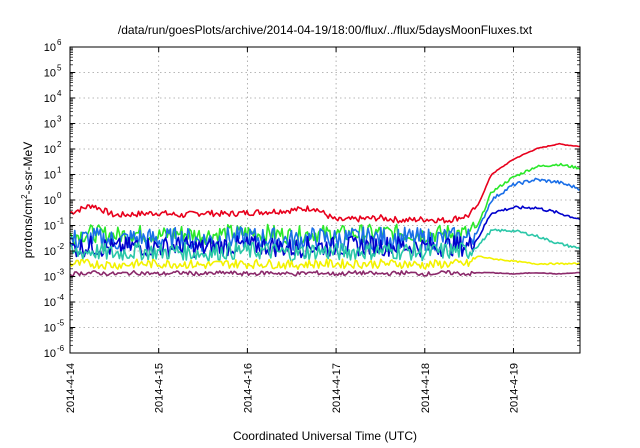  I want to click on x-tick-label: 2014-4-15, so click(160, 388).